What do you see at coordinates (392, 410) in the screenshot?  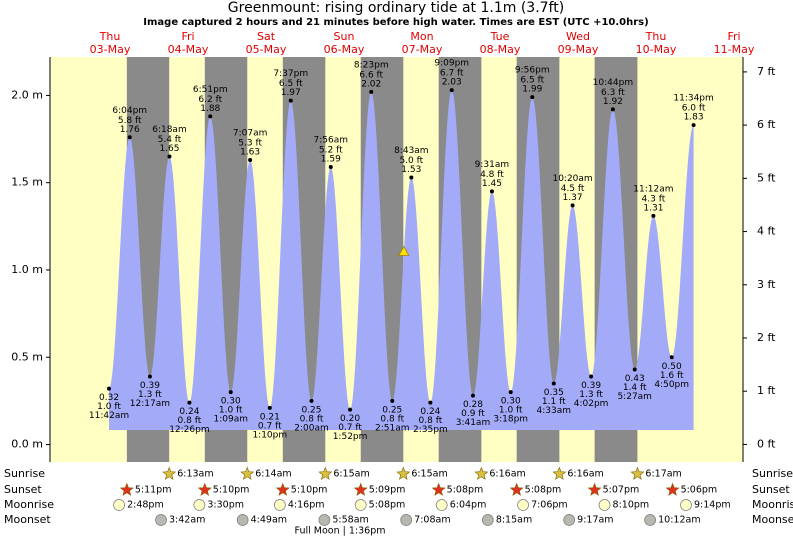 I see `event-label-a: 0.25` at bounding box center [392, 410].